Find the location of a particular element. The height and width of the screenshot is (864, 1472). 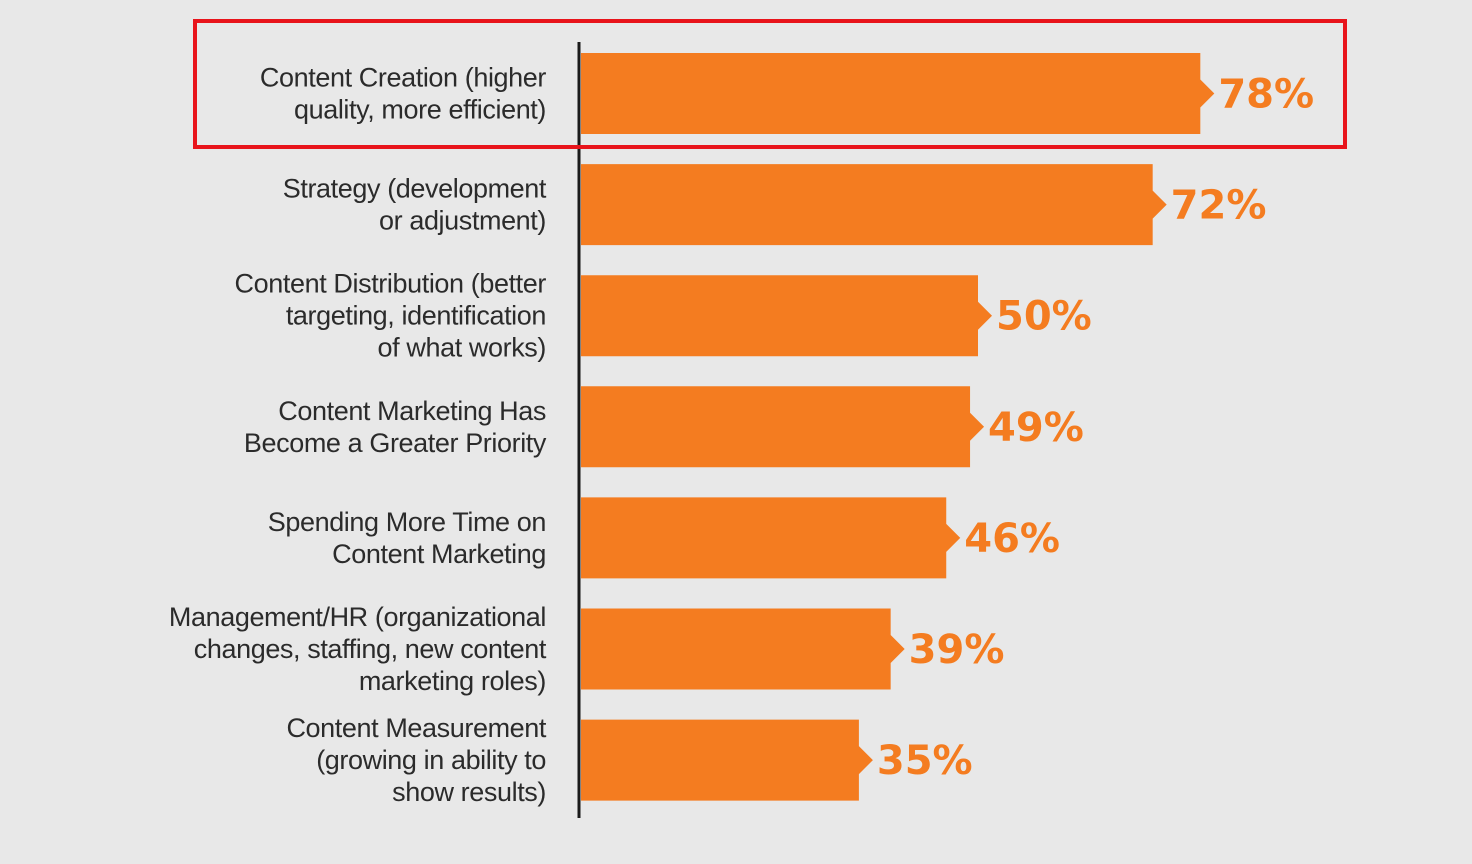

category-label-4-line-1: Content Marketing is located at coordinates (439, 554).